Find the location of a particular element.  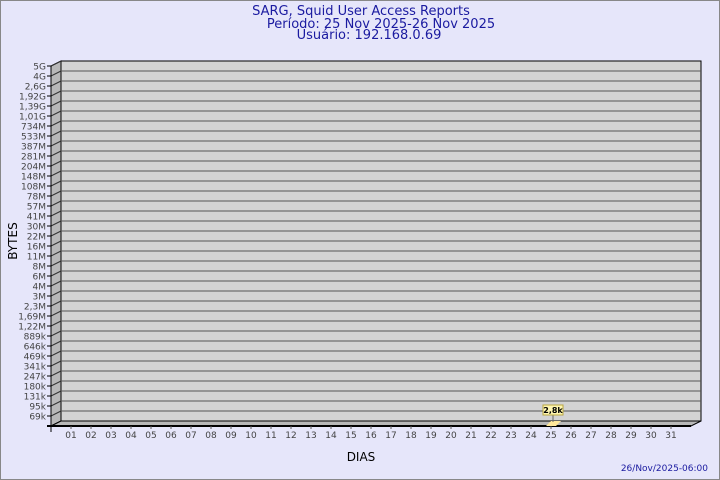

y-tick-label: 148M is located at coordinates (33, 178).